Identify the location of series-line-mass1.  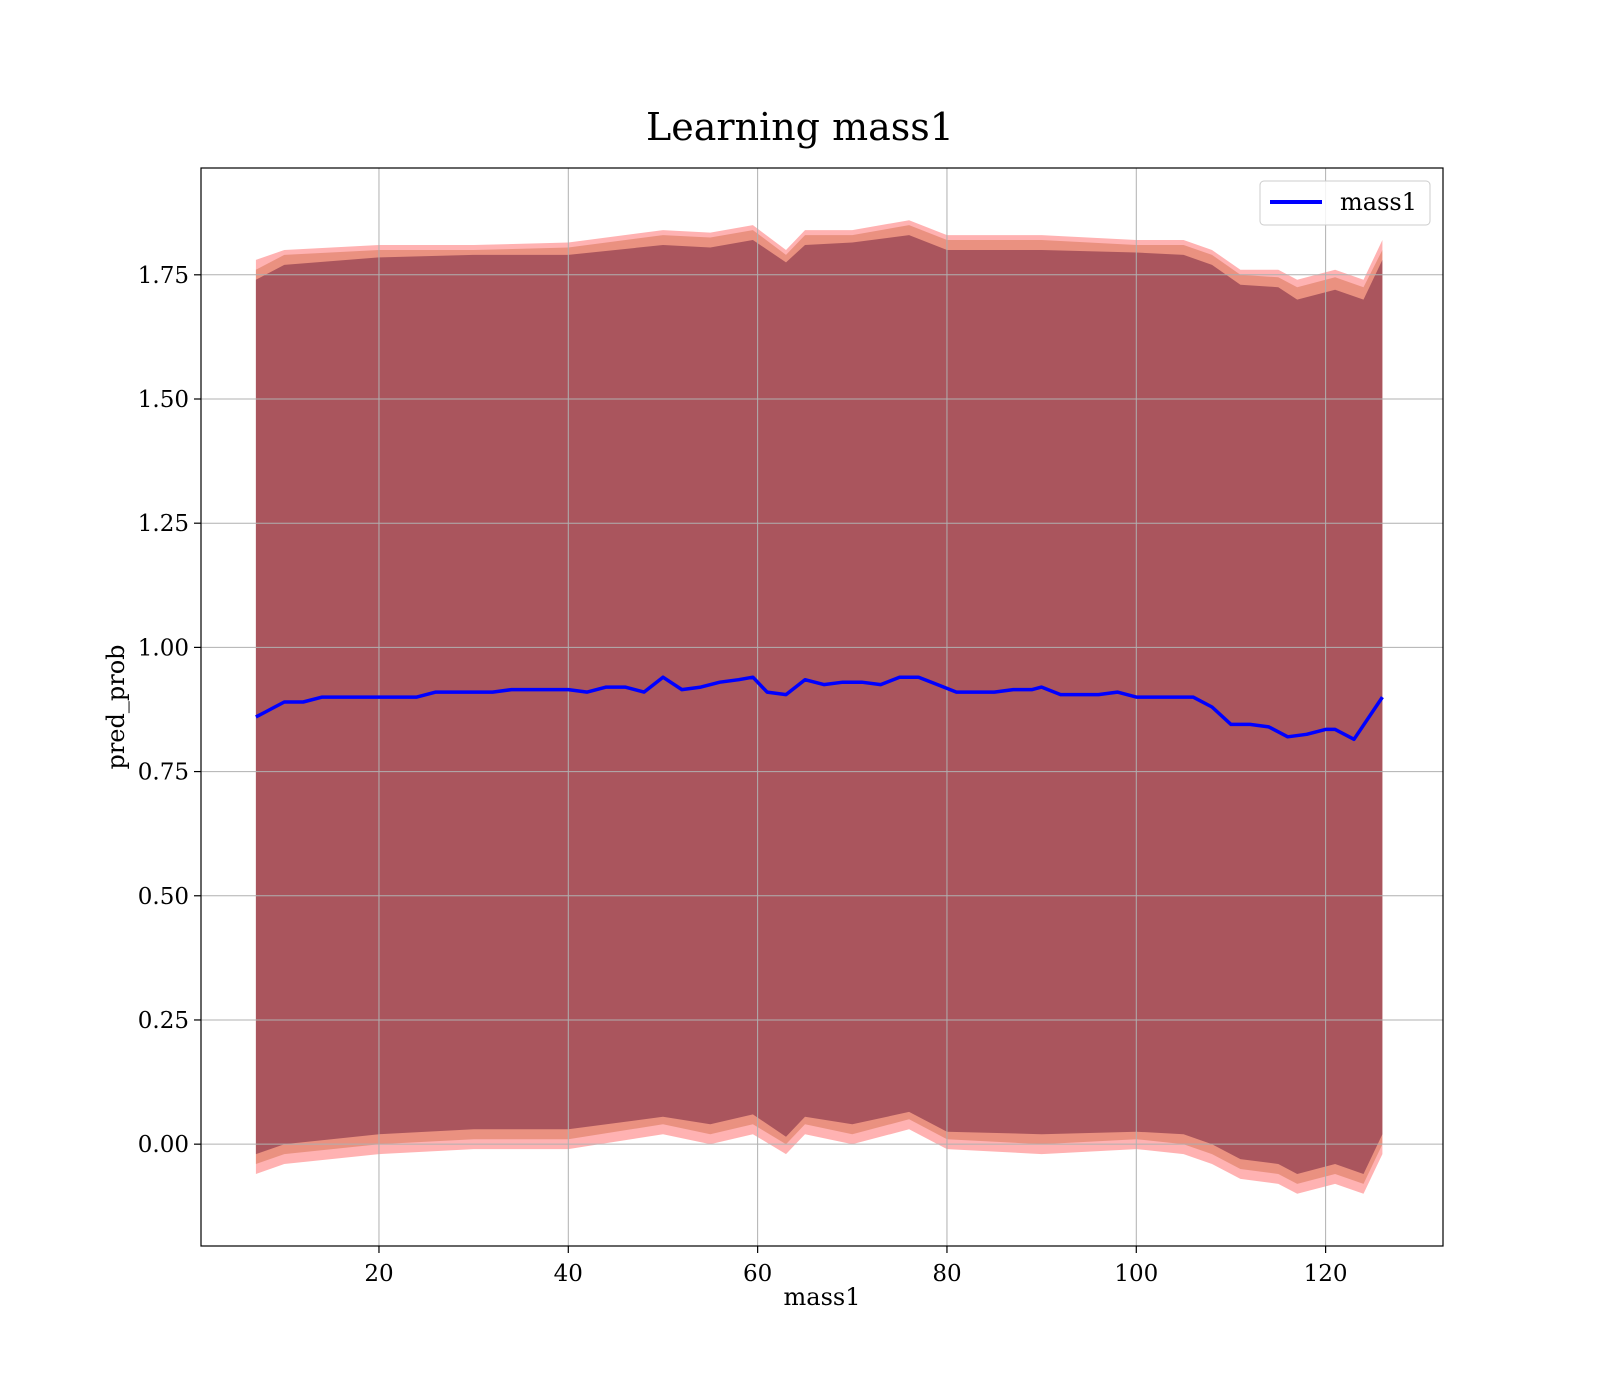
(819, 708).